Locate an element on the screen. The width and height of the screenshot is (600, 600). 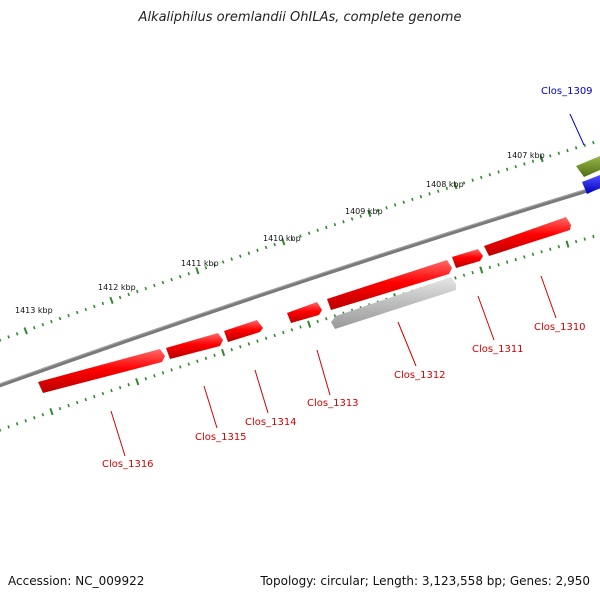
gene-clos-1309-olive-arrow is located at coordinates (588, 166).